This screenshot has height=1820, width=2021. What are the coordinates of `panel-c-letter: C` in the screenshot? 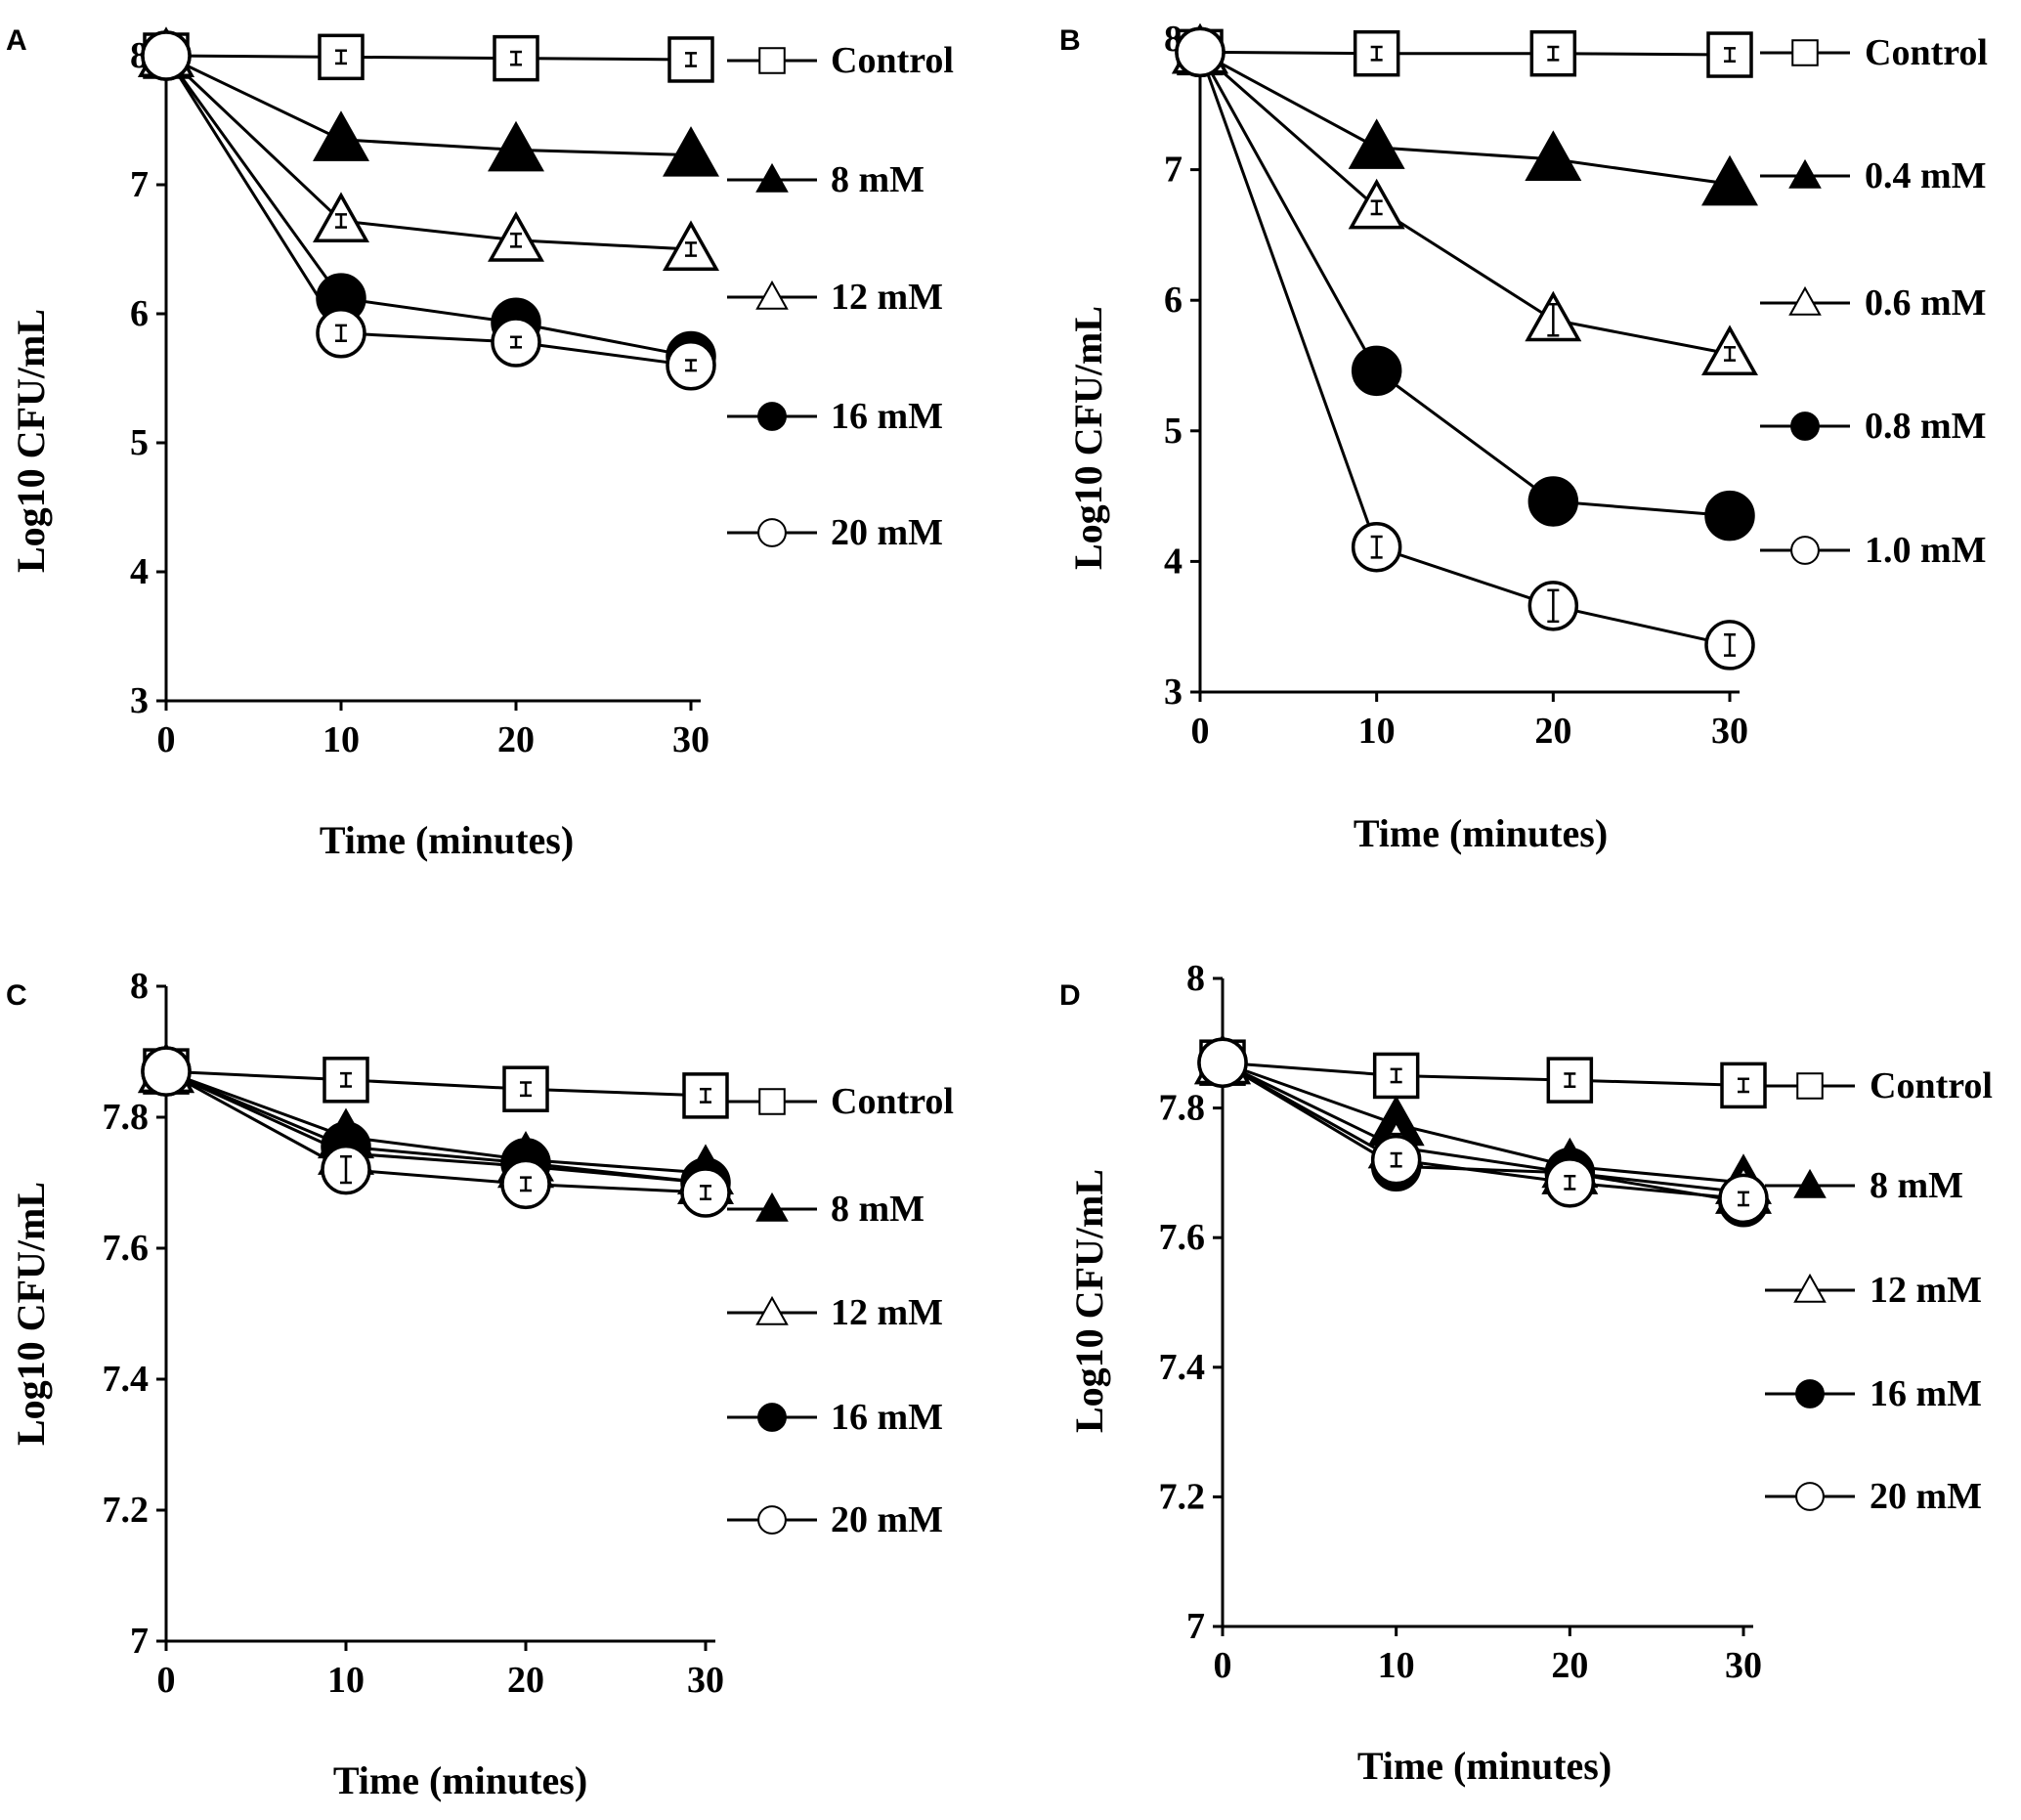 It's located at (17, 995).